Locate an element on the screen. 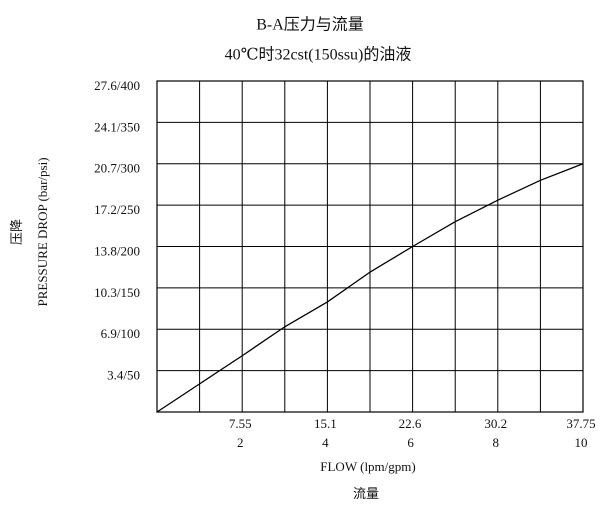 This screenshot has height=512, width=606. y-axis-label: PRESSURE DROP (bar/psi) is located at coordinates (42, 231).